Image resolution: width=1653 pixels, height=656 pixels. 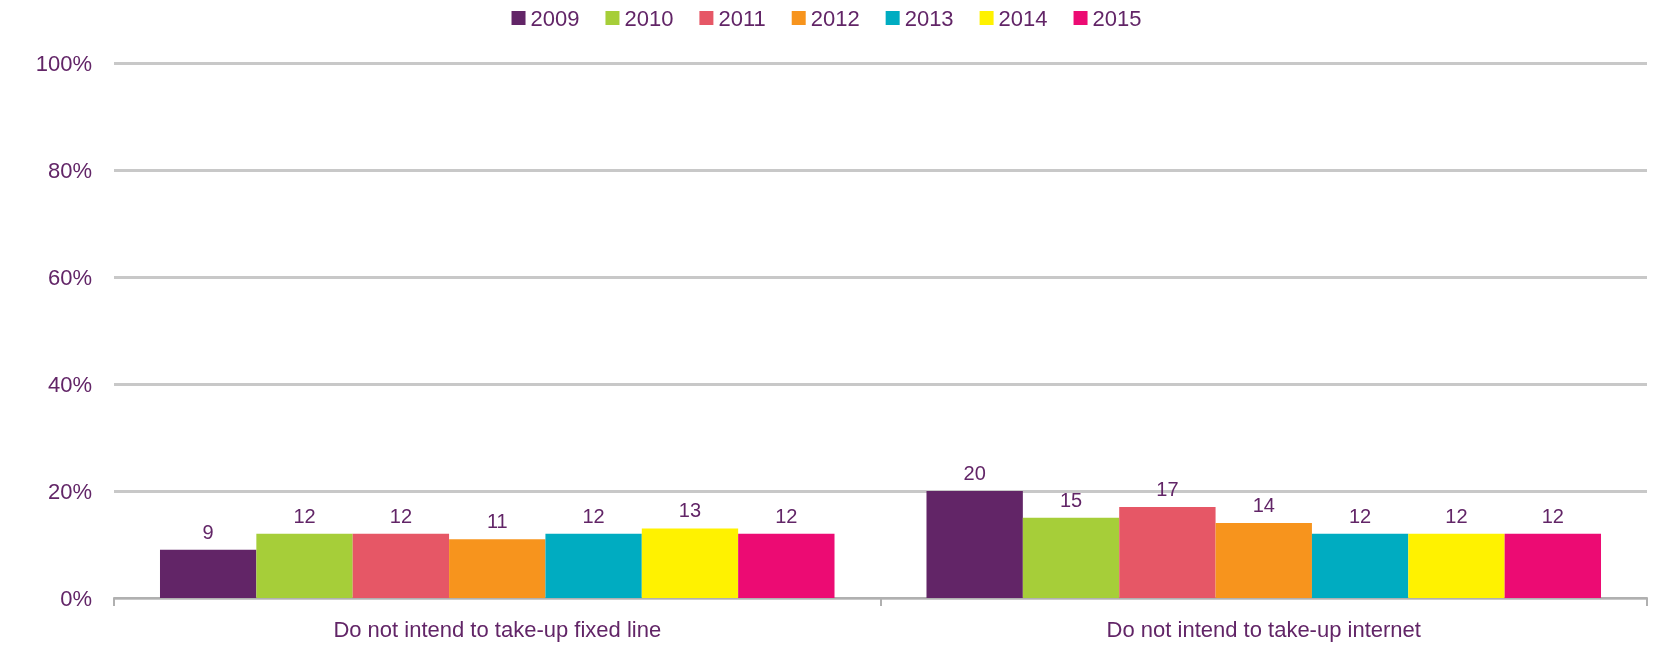 What do you see at coordinates (974, 473) in the screenshot?
I see `data-label: 20` at bounding box center [974, 473].